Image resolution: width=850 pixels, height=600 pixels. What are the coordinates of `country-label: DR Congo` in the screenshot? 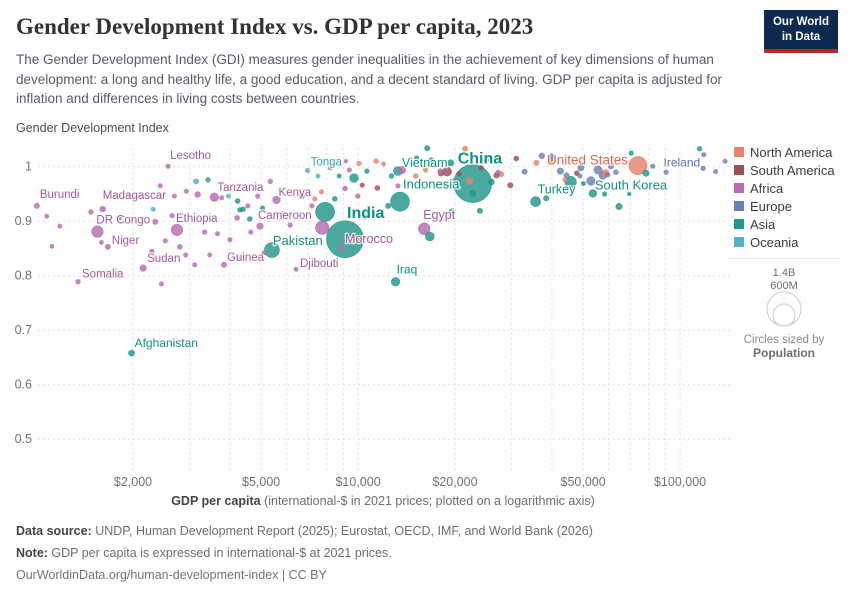 It's located at (123, 220).